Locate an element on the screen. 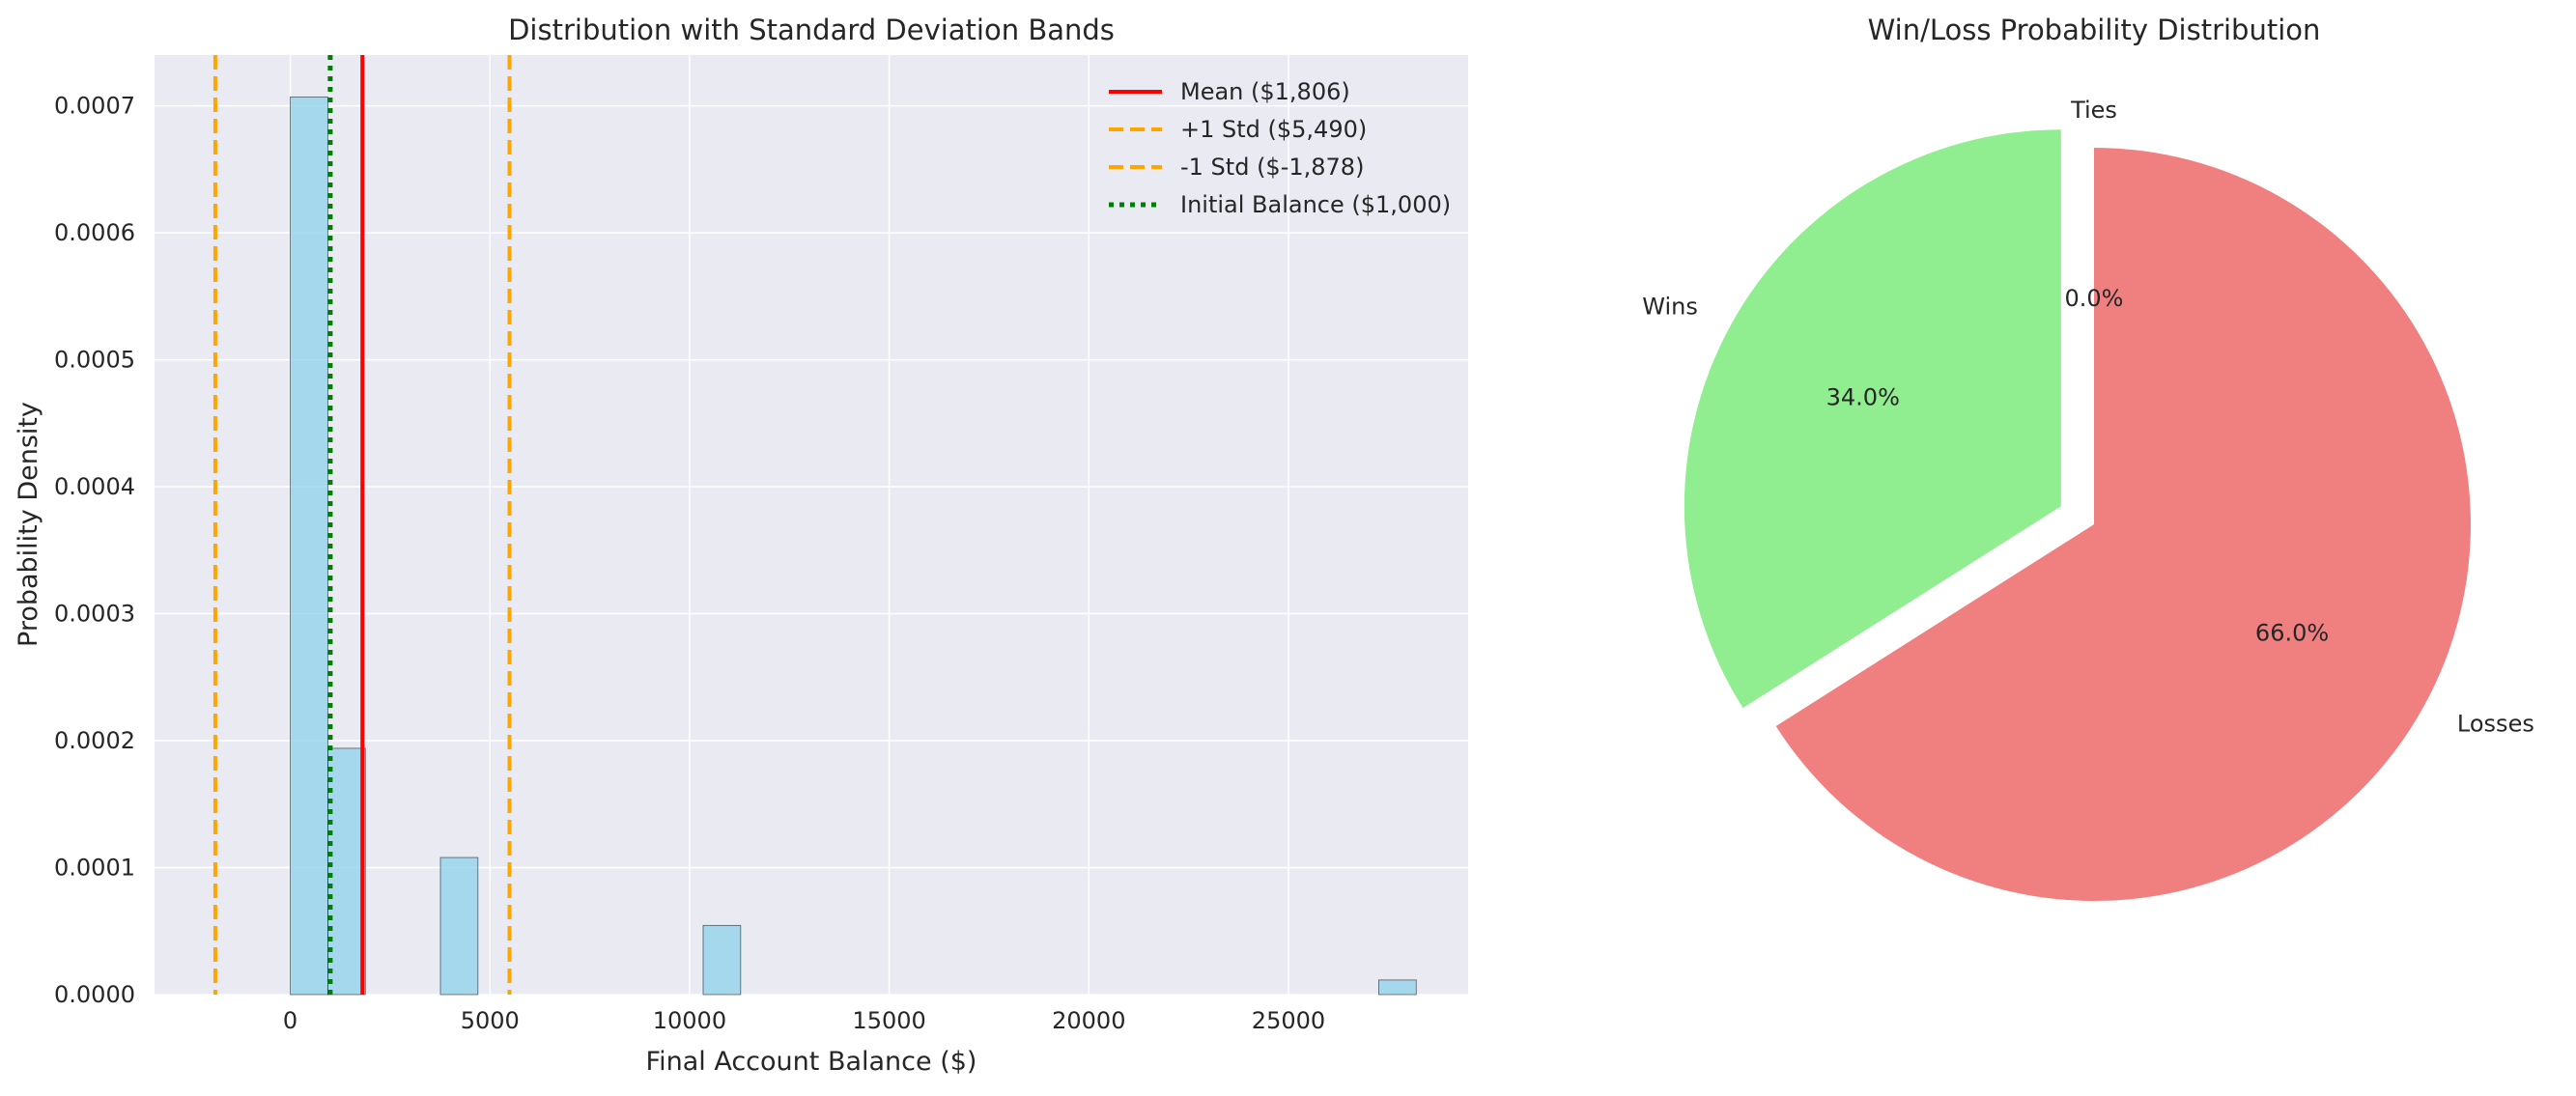 The image size is (2576, 1096). pie-label-wins: Wins is located at coordinates (1670, 307).